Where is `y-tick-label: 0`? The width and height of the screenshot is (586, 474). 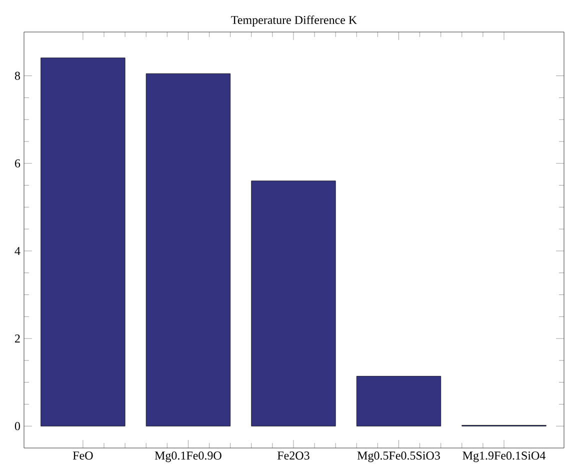 y-tick-label: 0 is located at coordinates (17, 426).